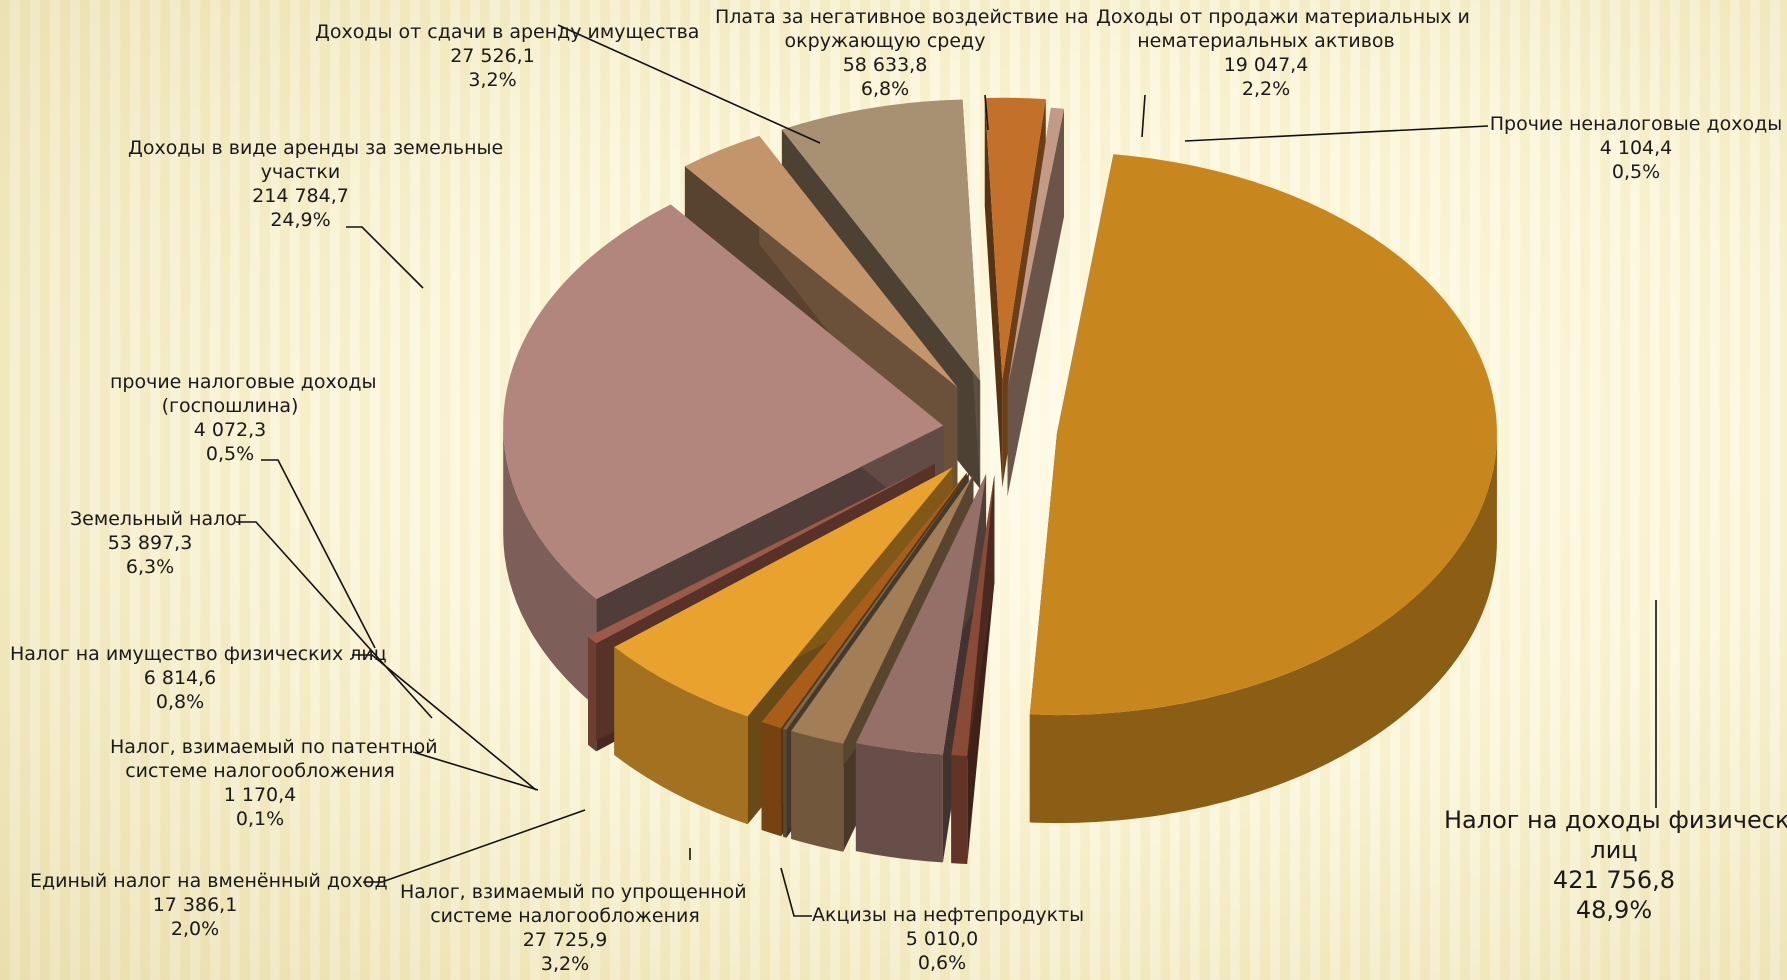 This screenshot has height=980, width=1787. What do you see at coordinates (260, 819) in the screenshot?
I see `label-percent: 0,1%` at bounding box center [260, 819].